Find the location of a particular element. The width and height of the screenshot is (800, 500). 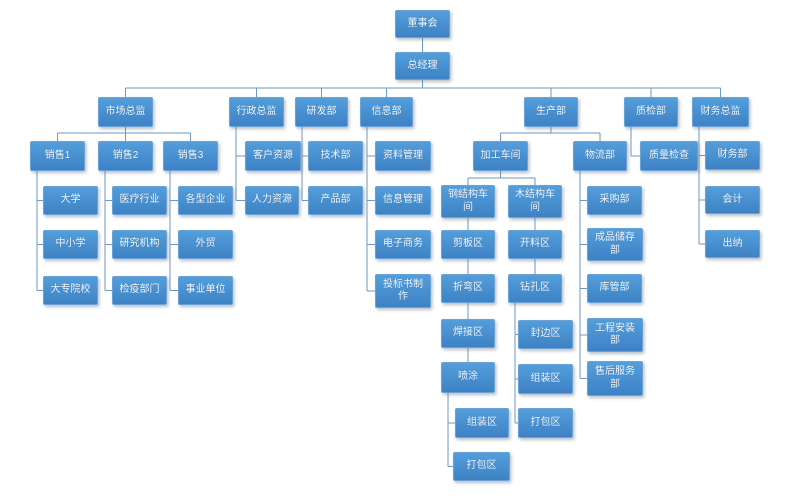

connector-caiwuzj-hang is located at coordinates (701, 186).